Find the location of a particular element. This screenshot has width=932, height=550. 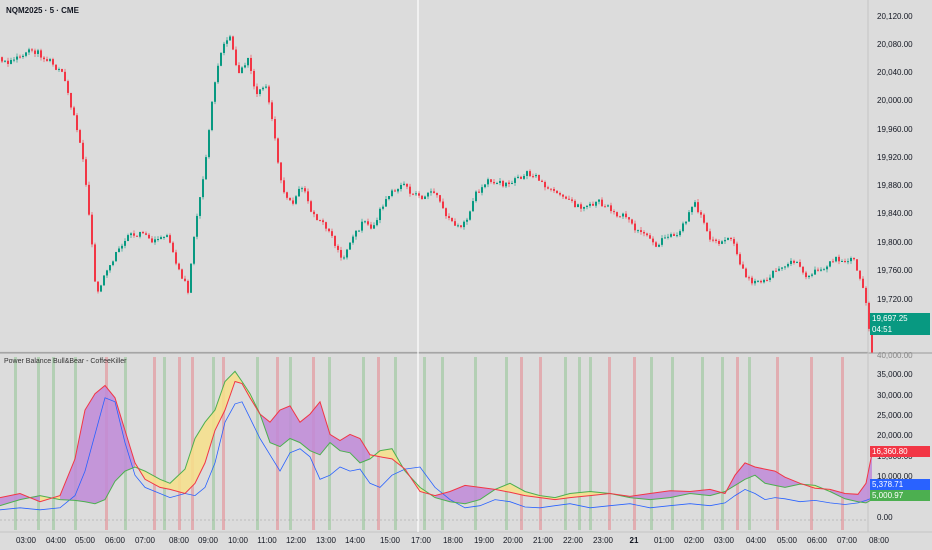

symbol-title: NQM2025 · 5 · CME is located at coordinates (42, 10).